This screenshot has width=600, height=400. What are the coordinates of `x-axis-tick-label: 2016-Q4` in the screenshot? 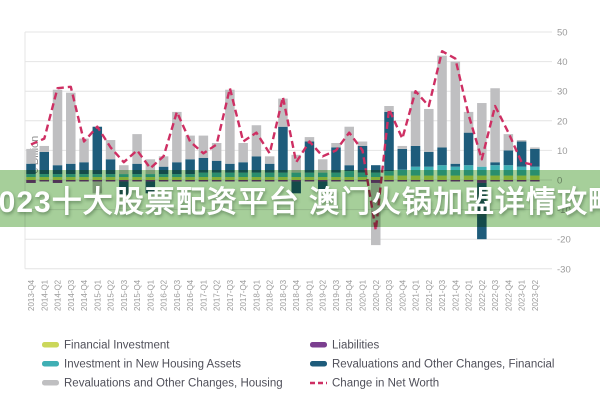 It's located at (190, 295).